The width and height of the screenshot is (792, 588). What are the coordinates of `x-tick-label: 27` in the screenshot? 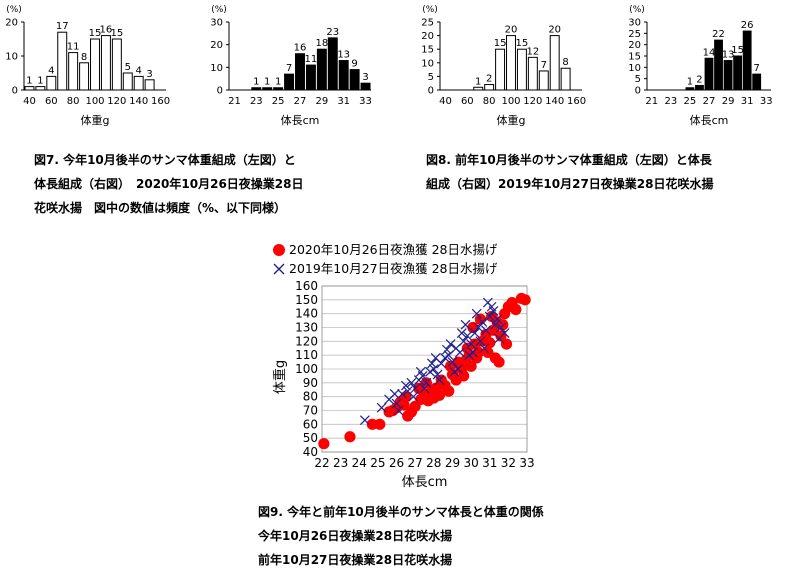 It's located at (415, 463).